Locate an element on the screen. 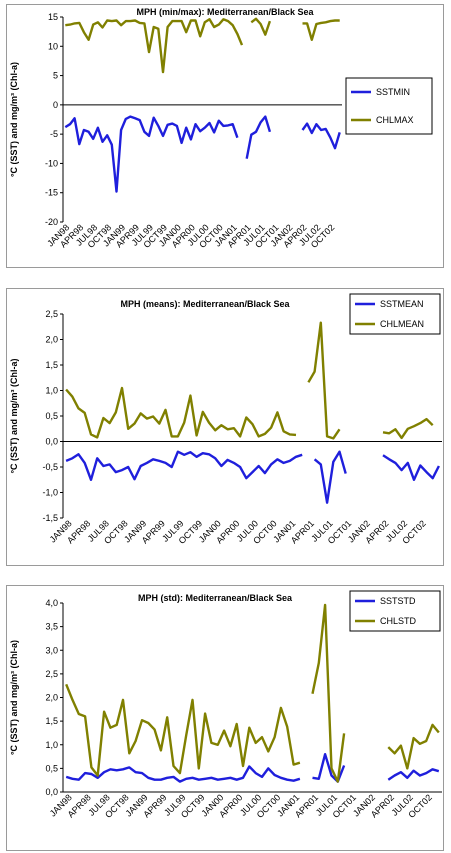  chart-legend: SSTMEAN CHLMEAN is located at coordinates (395, 314).